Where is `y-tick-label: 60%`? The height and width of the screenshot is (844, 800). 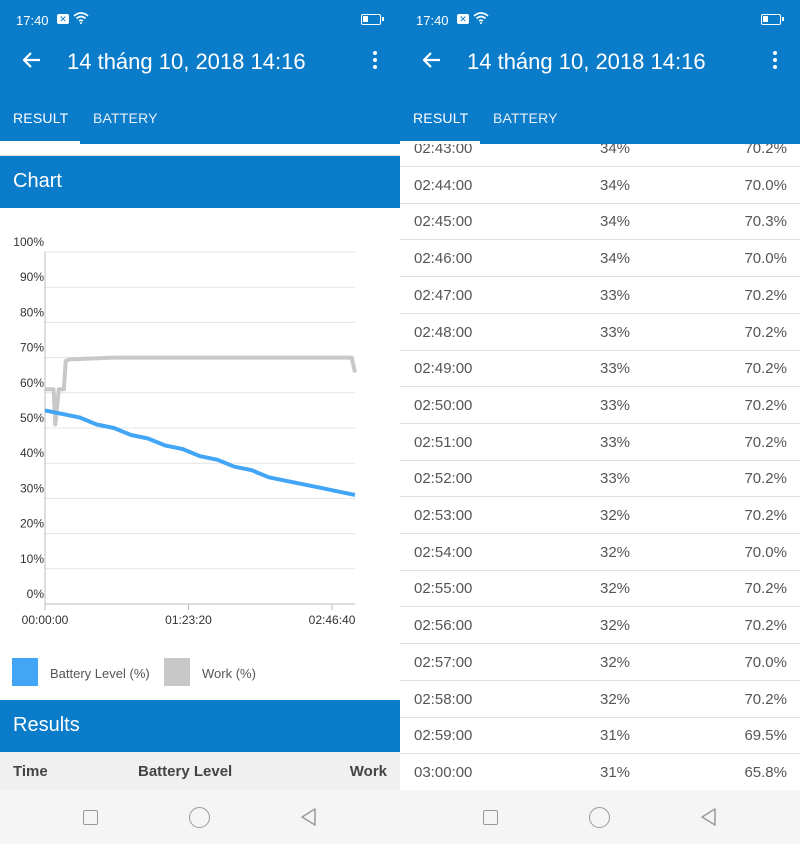 y-tick-label: 60% is located at coordinates (32, 383).